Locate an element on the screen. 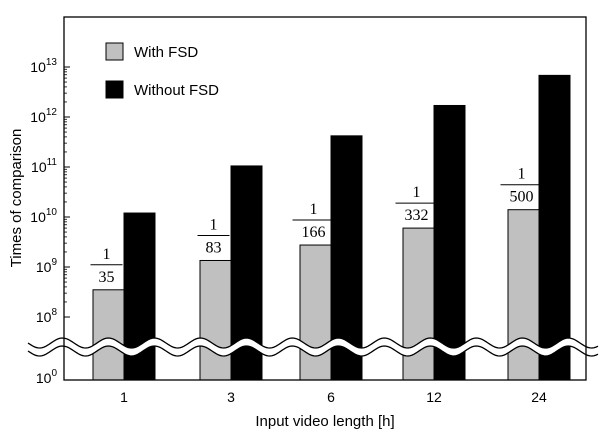 The width and height of the screenshot is (600, 434). y-tick-label: 10⁰ is located at coordinates (47, 377).